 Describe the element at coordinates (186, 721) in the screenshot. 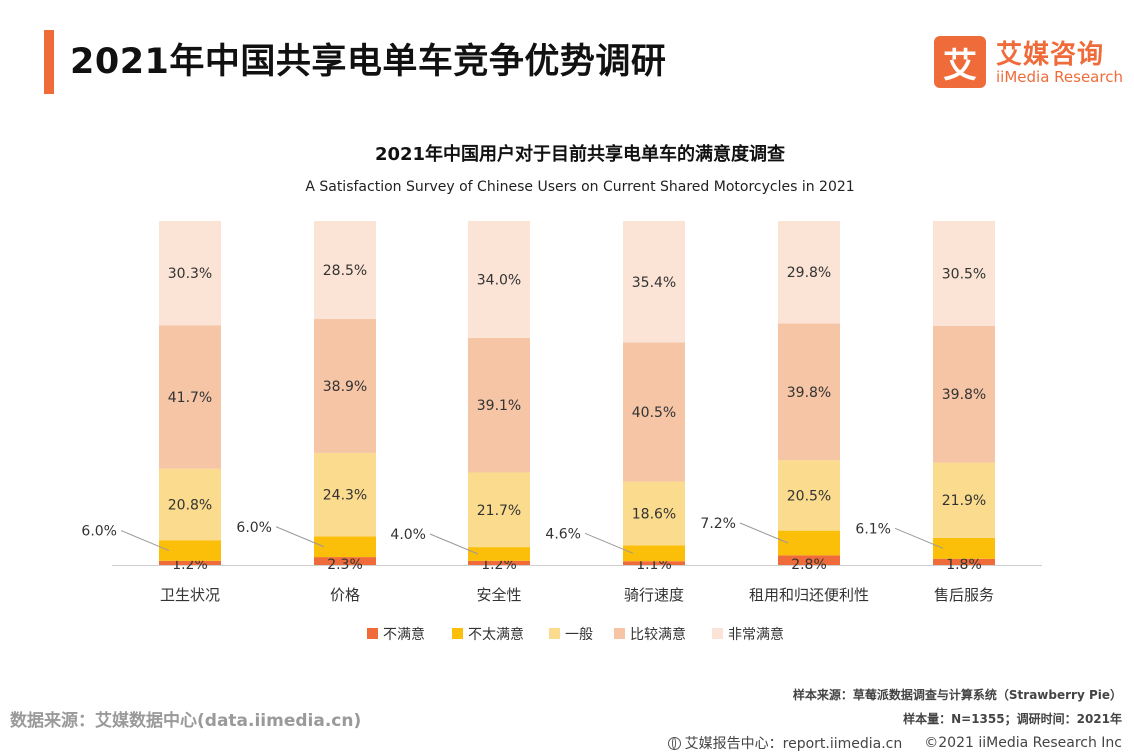

I see `data-source: 数据来源：艾媒数据中心(data.iimedia.cn)` at that location.